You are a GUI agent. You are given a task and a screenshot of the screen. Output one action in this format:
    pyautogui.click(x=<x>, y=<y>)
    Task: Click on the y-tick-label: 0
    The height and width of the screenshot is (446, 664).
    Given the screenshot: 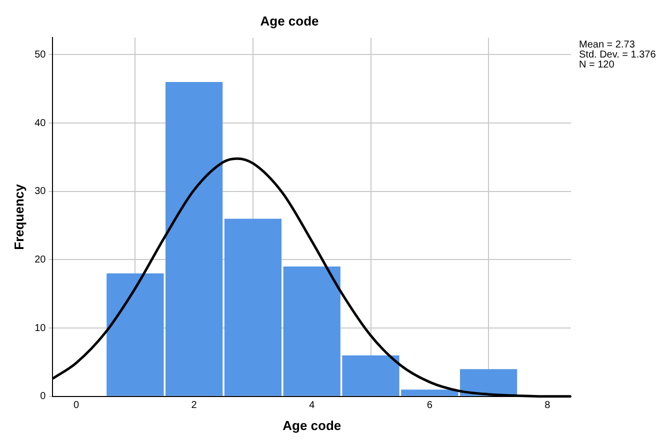 What is the action you would take?
    pyautogui.click(x=43, y=396)
    